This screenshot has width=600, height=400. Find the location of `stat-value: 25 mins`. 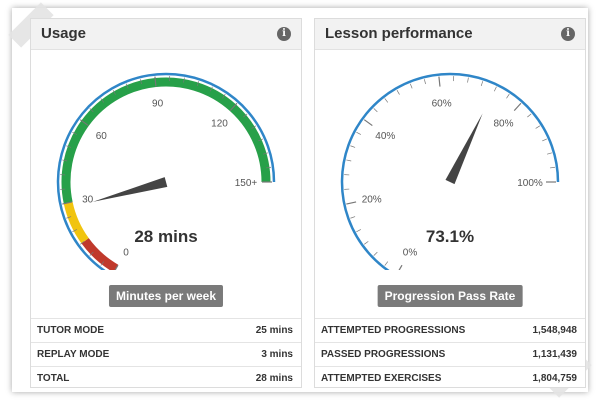

stat-value: 25 mins is located at coordinates (274, 330).